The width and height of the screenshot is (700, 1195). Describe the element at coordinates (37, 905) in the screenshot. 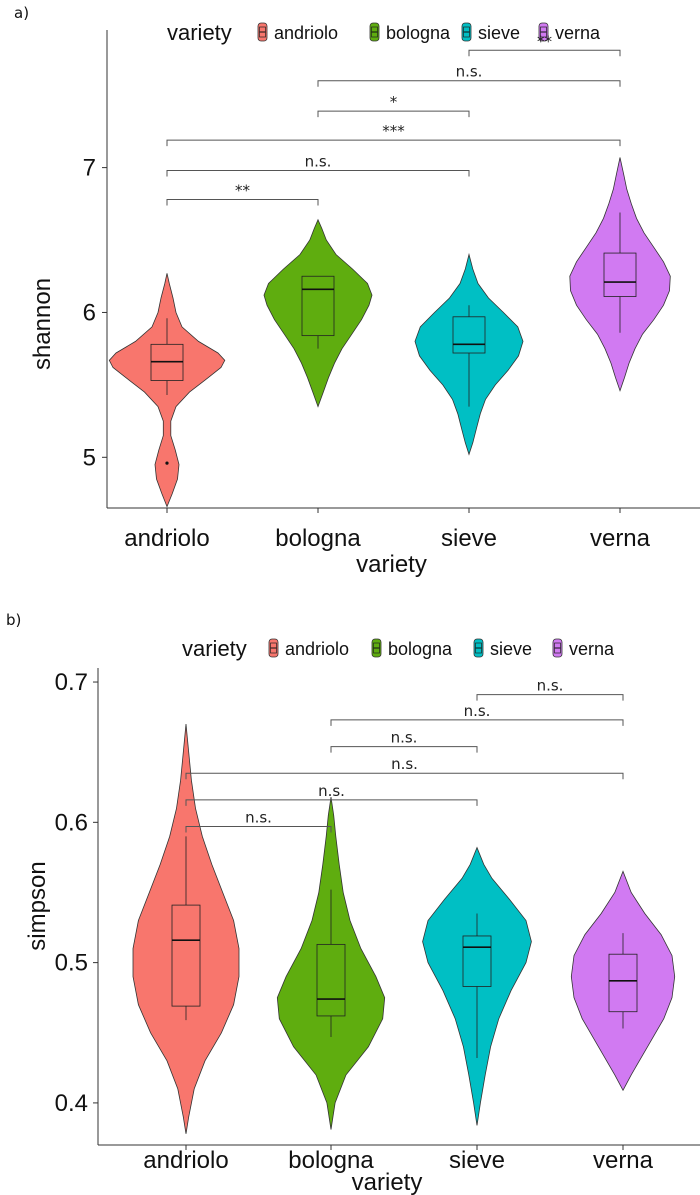

I see `y-axis-title: simpson` at that location.